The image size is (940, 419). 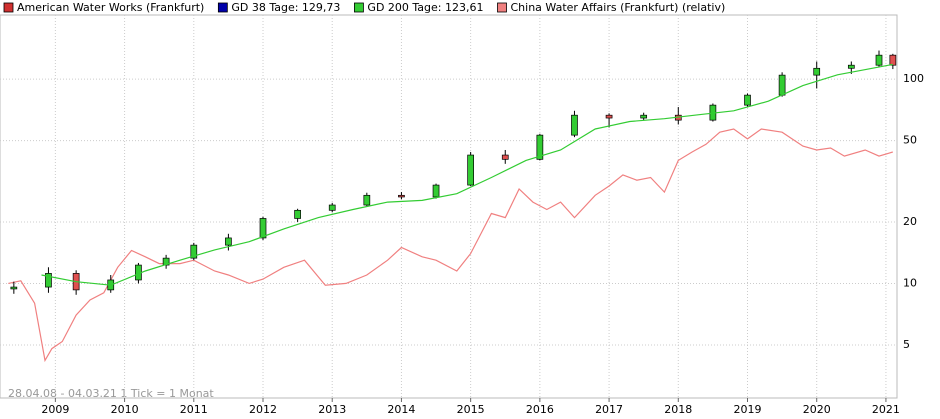 I want to click on x-tick-label: 2013, so click(x=332, y=409).